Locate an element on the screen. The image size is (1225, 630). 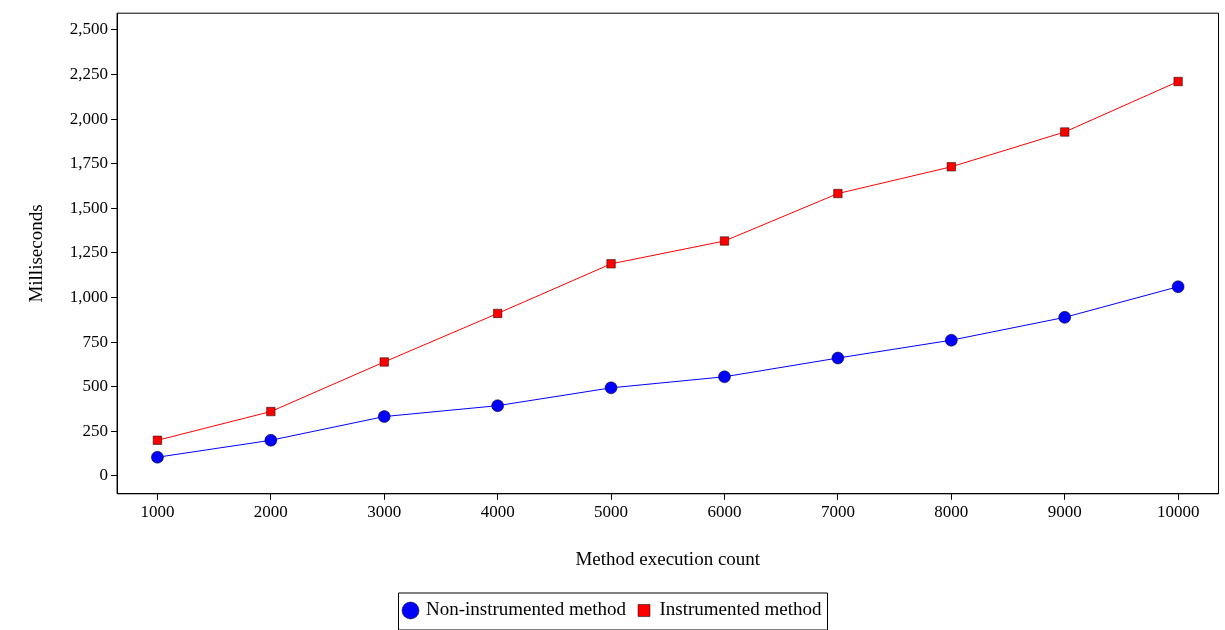
legend-label: Non-instrumented method is located at coordinates (526, 609).